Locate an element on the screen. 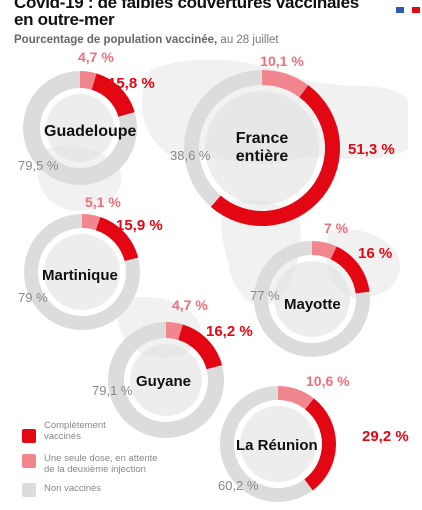  map-silhouette-martinique is located at coordinates (82, 272).